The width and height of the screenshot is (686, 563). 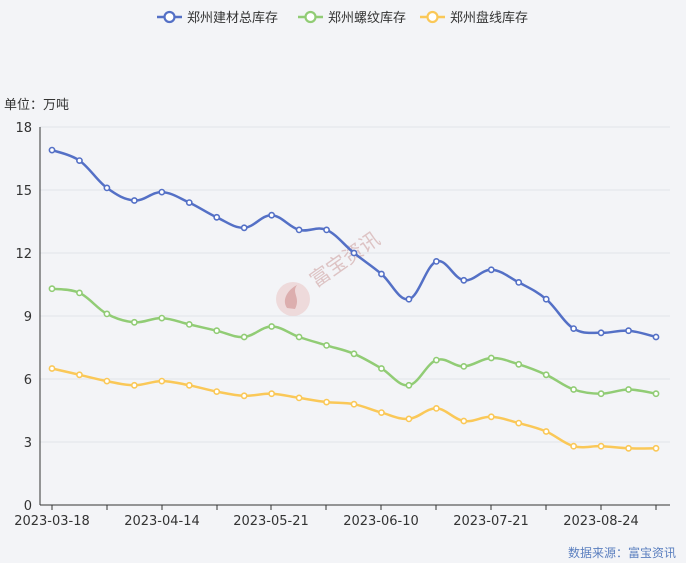 What do you see at coordinates (293, 299) in the screenshot?
I see `watermark-logo-icon` at bounding box center [293, 299].